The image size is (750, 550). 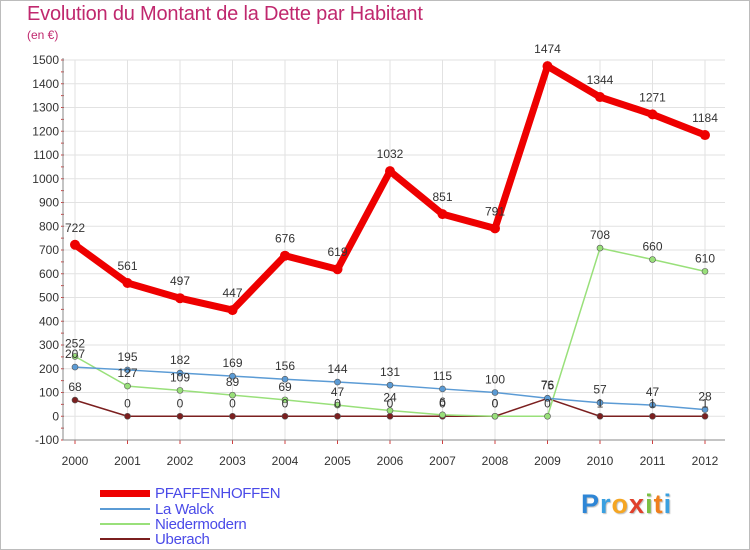 I want to click on y-tick-label: 700, so click(x=49, y=250).